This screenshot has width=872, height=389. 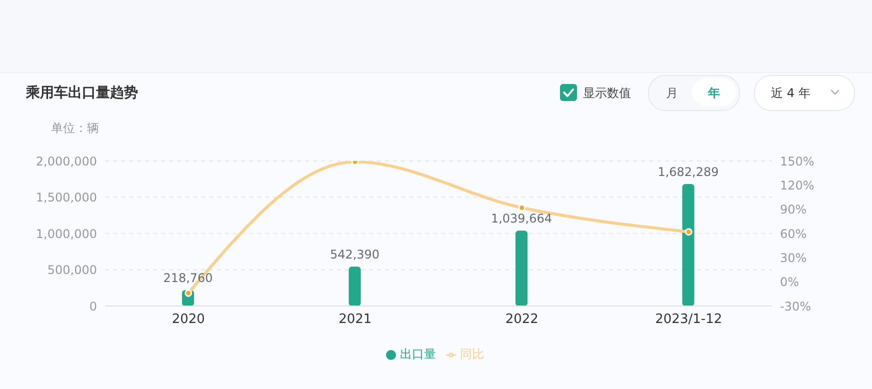 What do you see at coordinates (672, 93) in the screenshot?
I see `text: 月` at bounding box center [672, 93].